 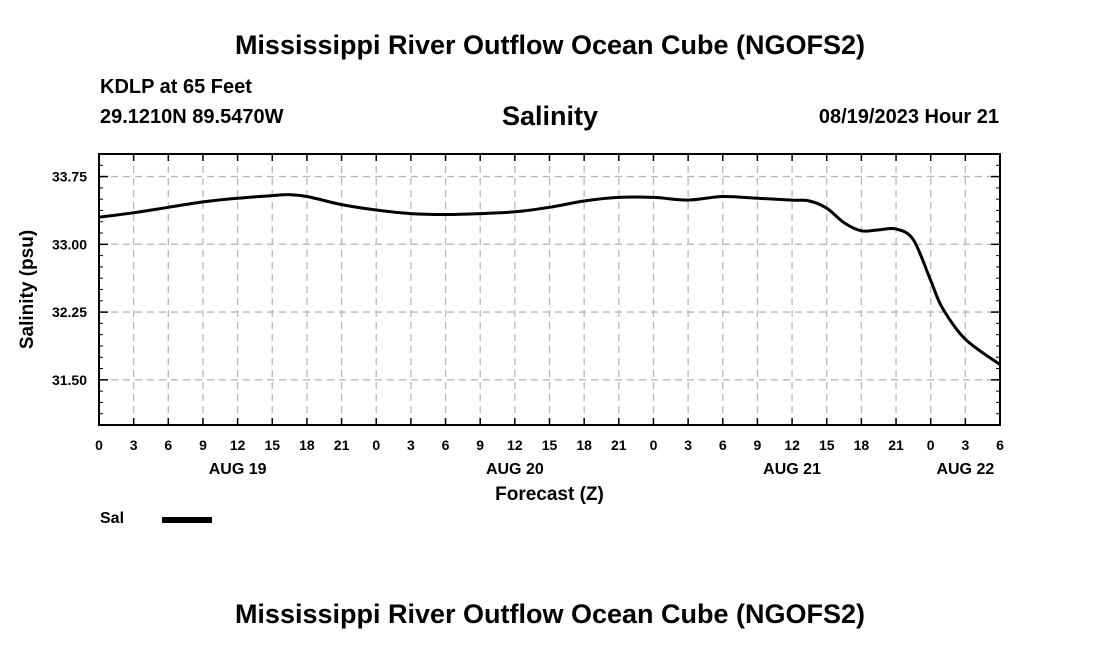 What do you see at coordinates (112, 518) in the screenshot?
I see `legend-label: Sal` at bounding box center [112, 518].